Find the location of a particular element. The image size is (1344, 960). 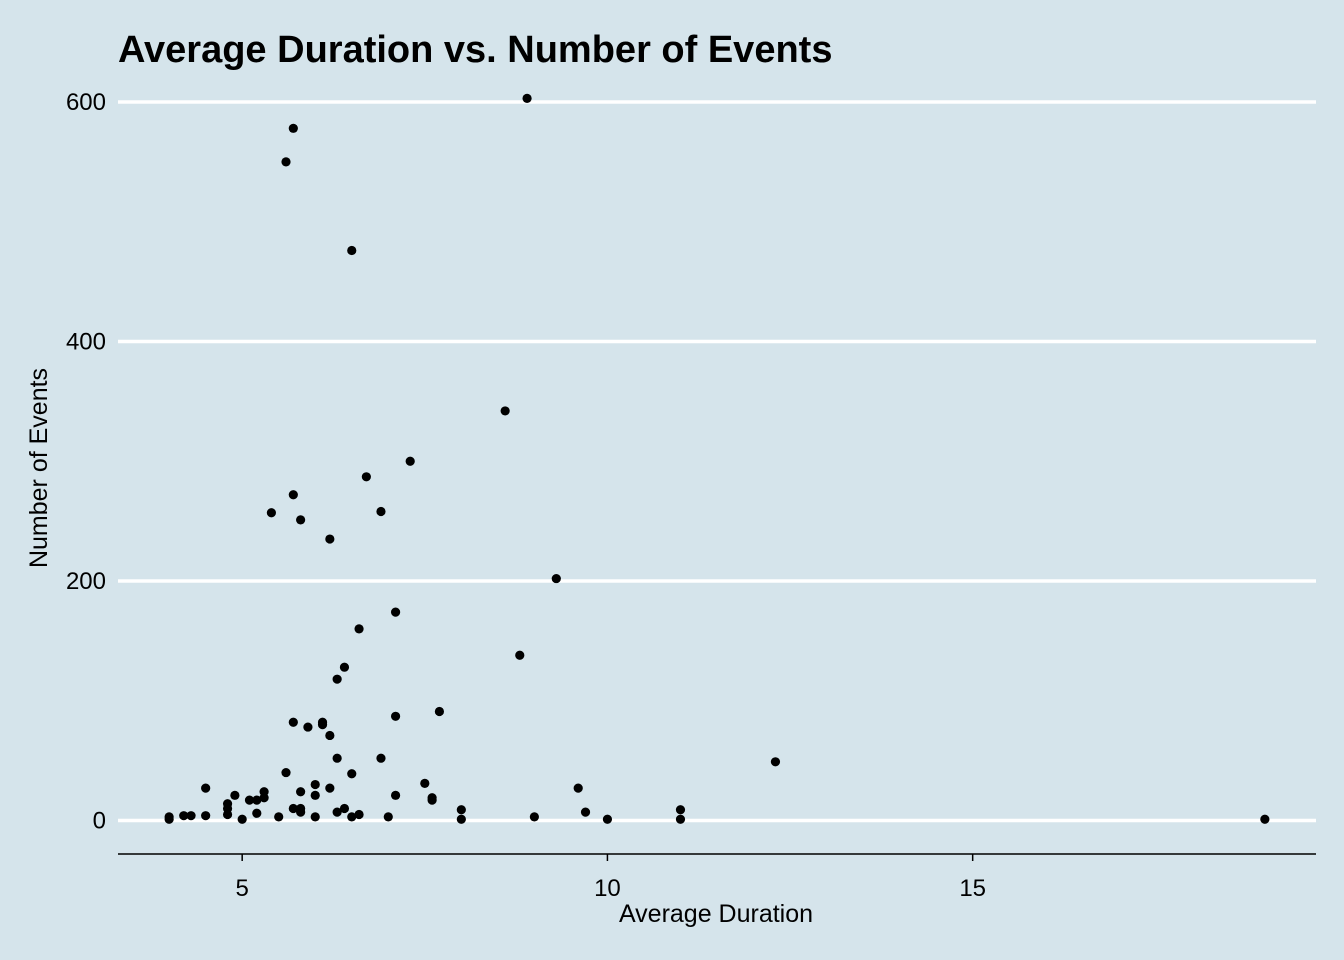

y-axis-label: Number of Events is located at coordinates (39, 468).